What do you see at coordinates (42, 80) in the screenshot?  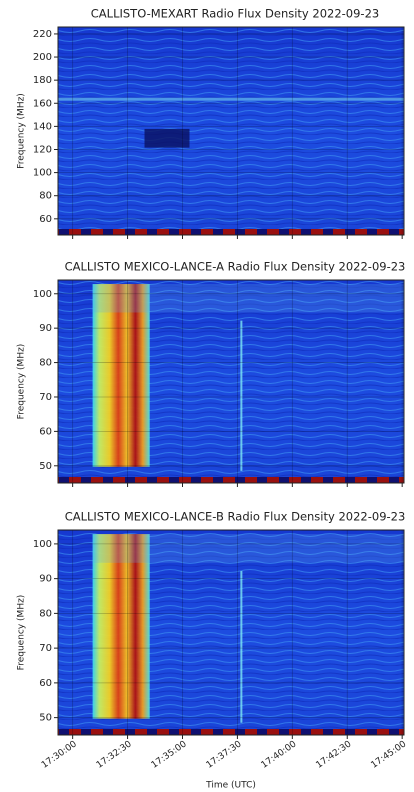 I see `y-tick-label: 180` at bounding box center [42, 80].